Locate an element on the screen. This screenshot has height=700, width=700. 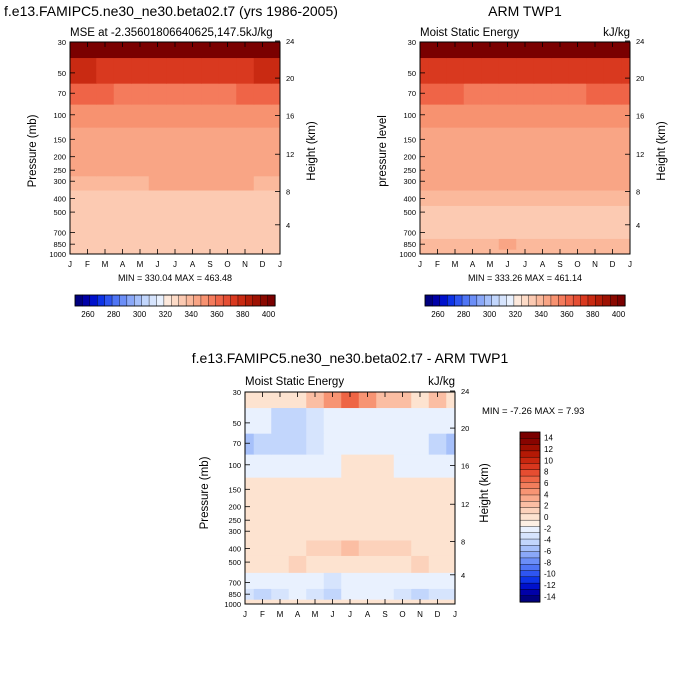
y-right-tick-label: 12 is located at coordinates (640, 154).